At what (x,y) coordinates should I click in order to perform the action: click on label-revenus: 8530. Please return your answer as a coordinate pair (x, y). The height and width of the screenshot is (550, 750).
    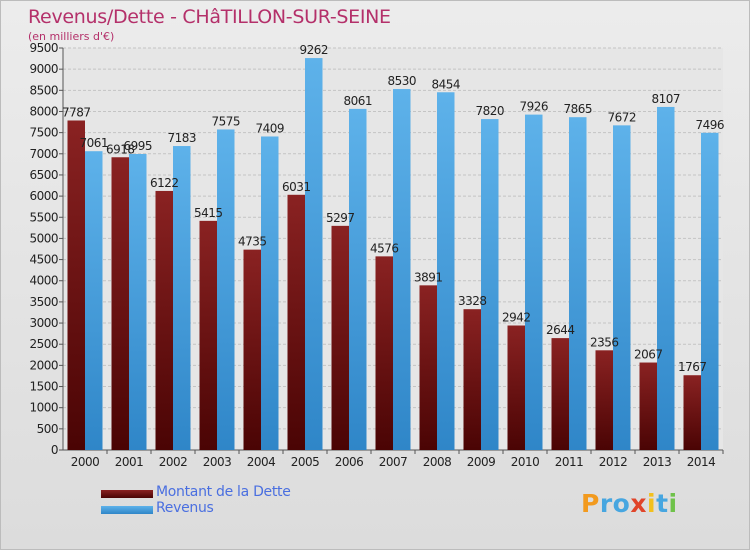
    Looking at the image, I should click on (401, 81).